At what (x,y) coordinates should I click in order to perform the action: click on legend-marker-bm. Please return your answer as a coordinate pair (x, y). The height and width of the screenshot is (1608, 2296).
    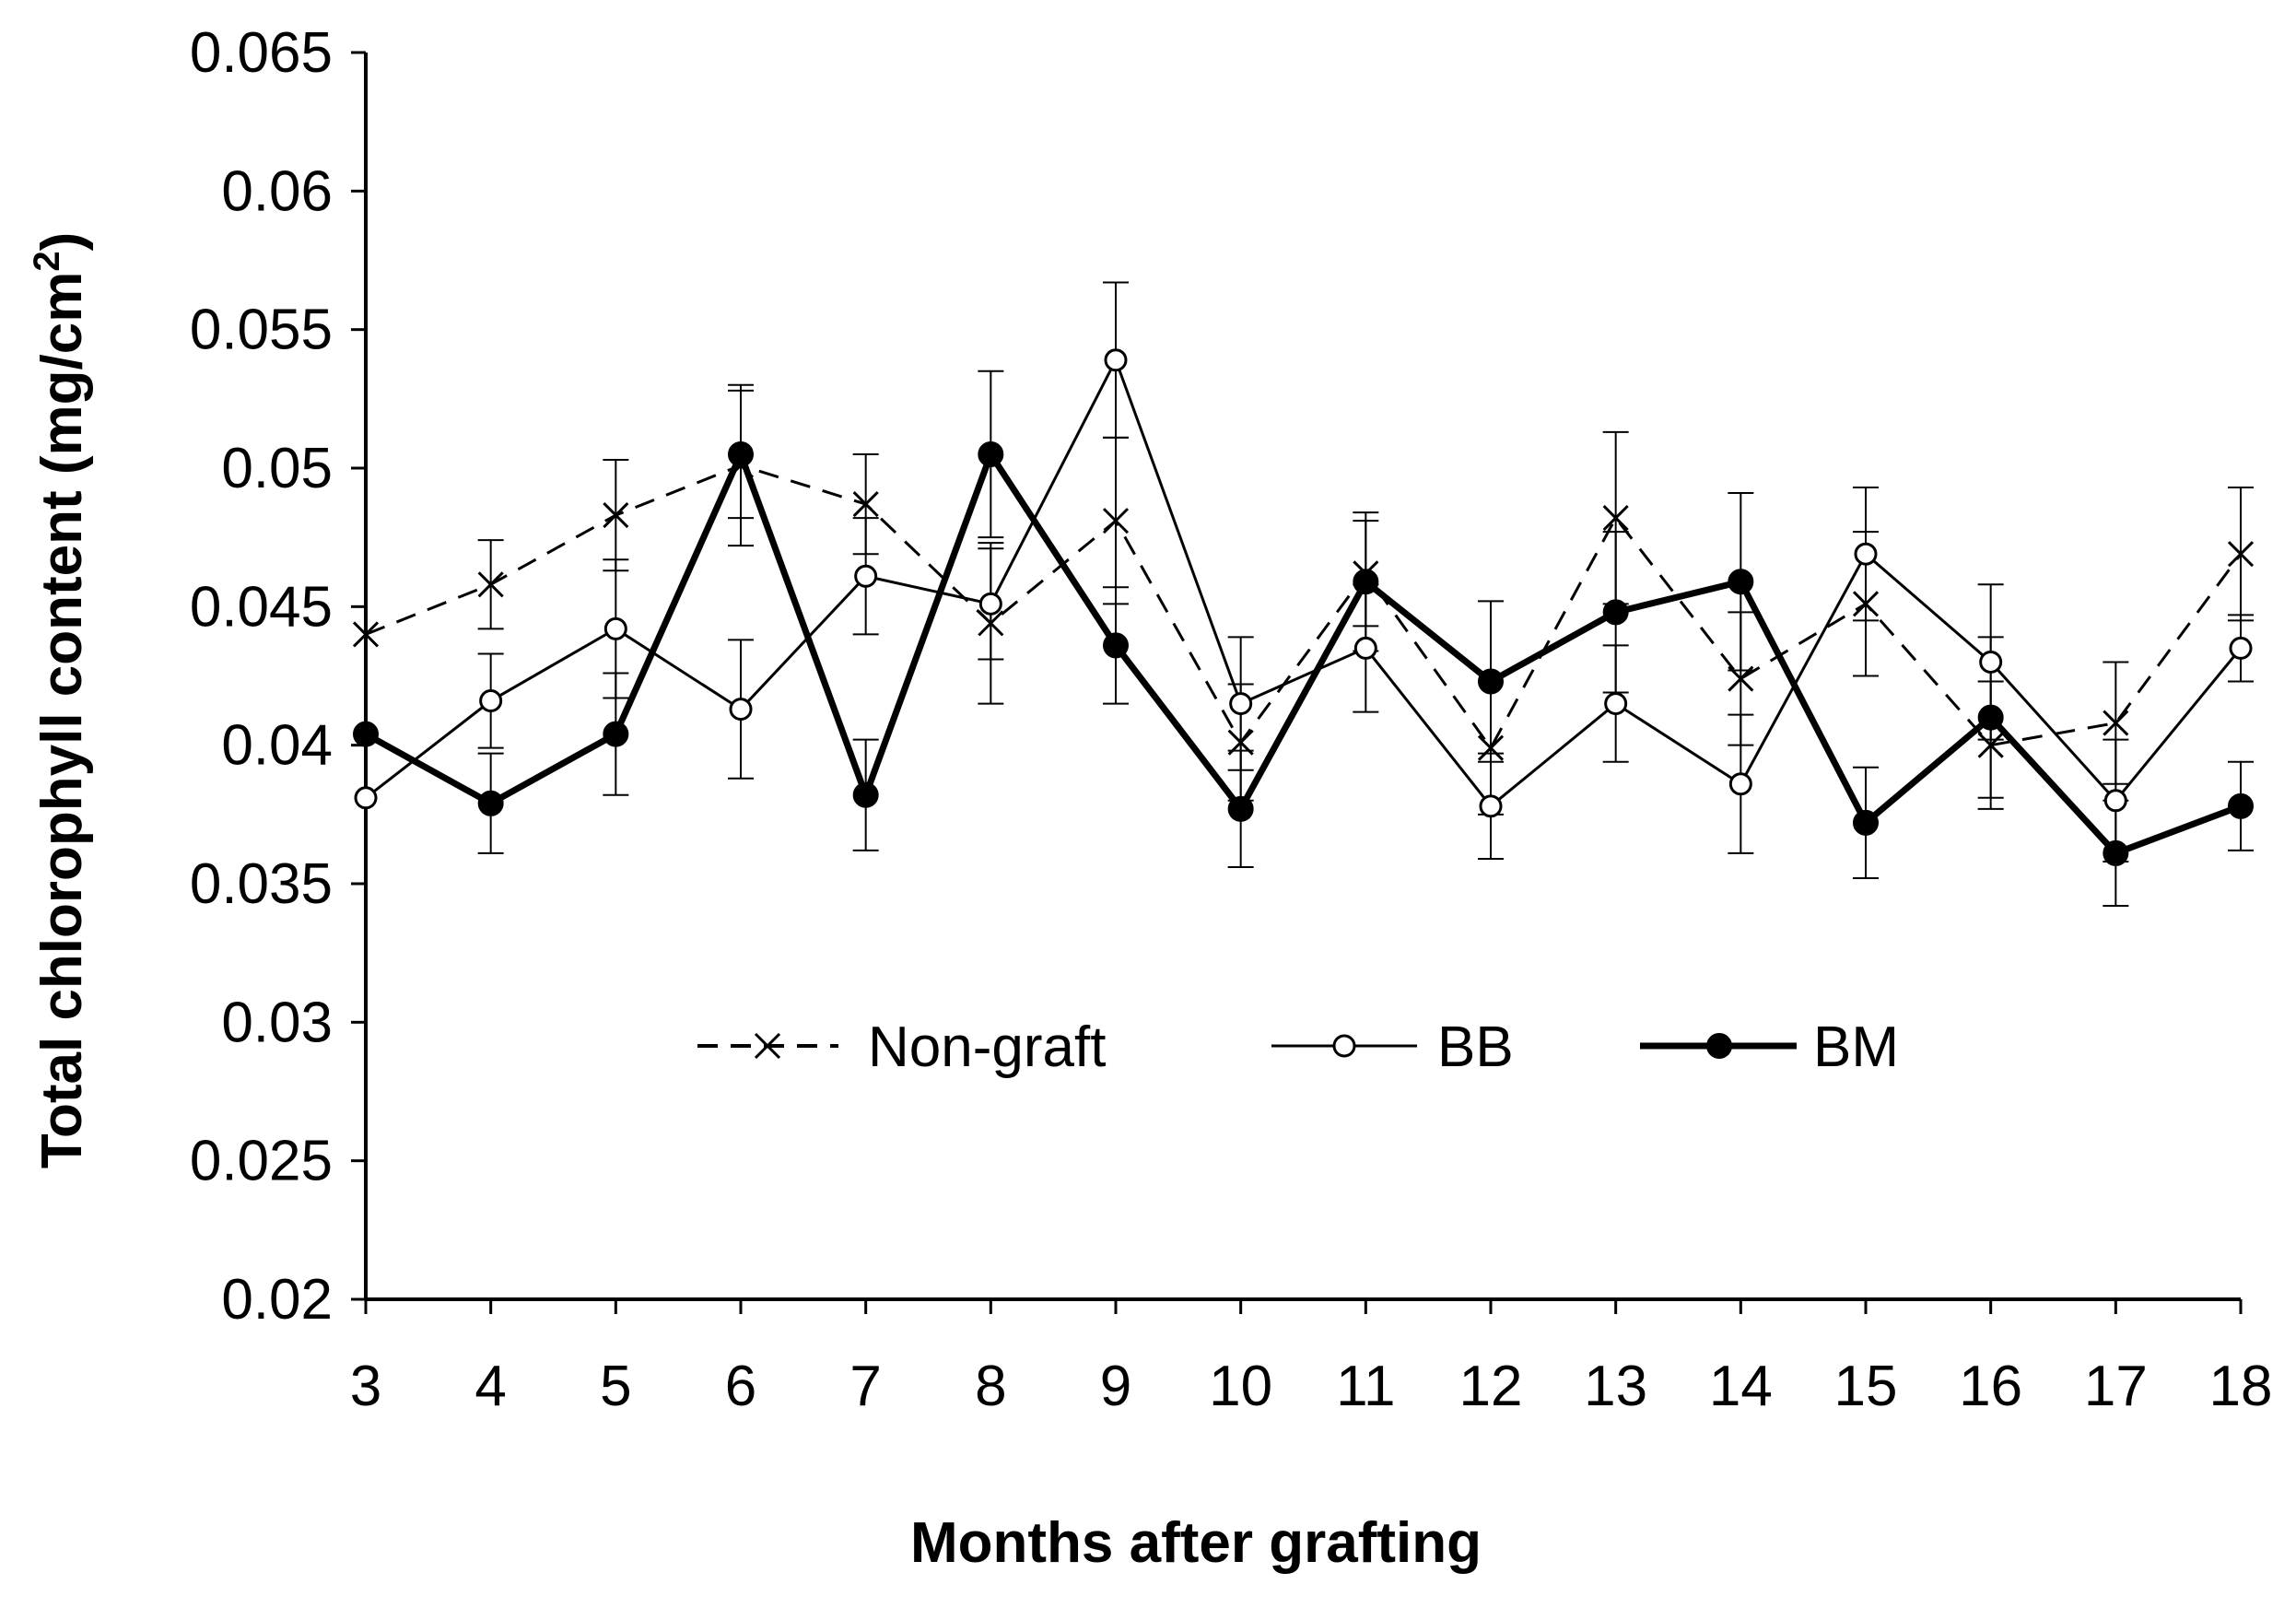
    Looking at the image, I should click on (1719, 1046).